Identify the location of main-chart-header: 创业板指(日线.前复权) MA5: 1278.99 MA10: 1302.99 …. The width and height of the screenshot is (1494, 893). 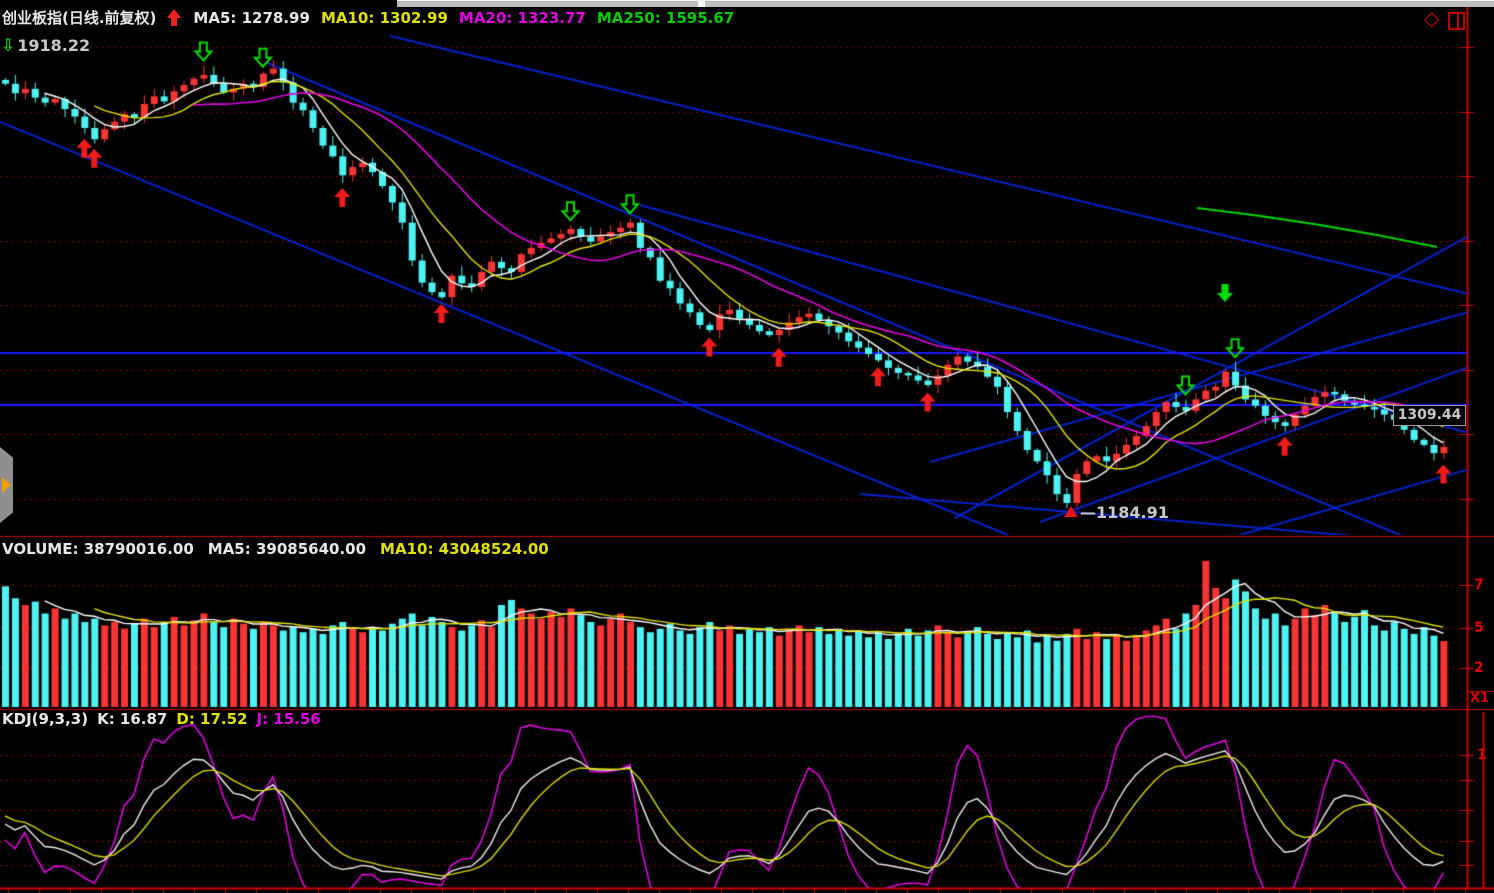
(368, 17).